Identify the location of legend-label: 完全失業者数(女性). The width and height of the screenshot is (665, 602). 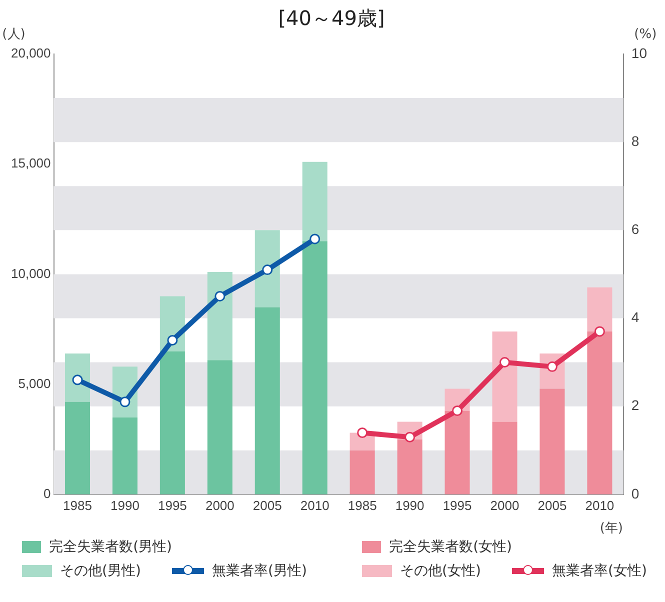
(450, 547).